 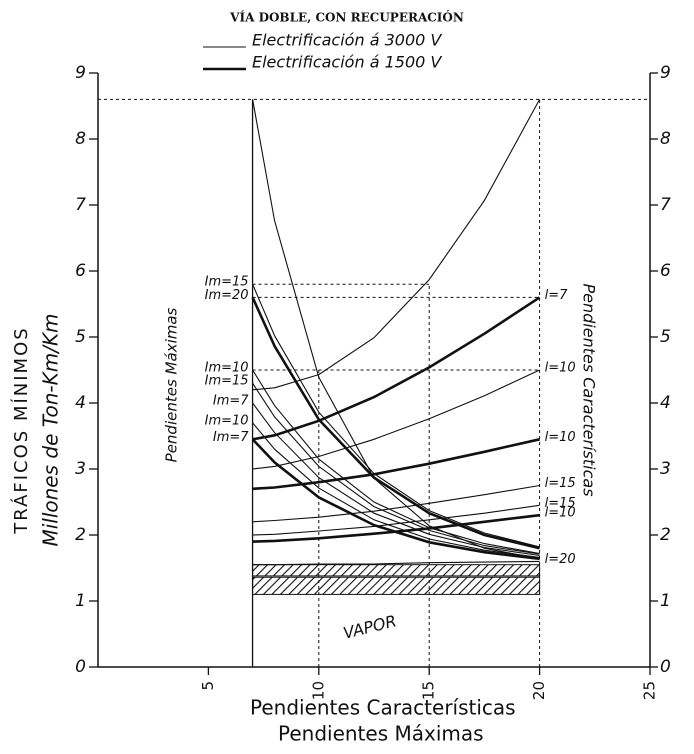 What do you see at coordinates (51, 429) in the screenshot?
I see `y-label: Millones de Ton-Km/Km` at bounding box center [51, 429].